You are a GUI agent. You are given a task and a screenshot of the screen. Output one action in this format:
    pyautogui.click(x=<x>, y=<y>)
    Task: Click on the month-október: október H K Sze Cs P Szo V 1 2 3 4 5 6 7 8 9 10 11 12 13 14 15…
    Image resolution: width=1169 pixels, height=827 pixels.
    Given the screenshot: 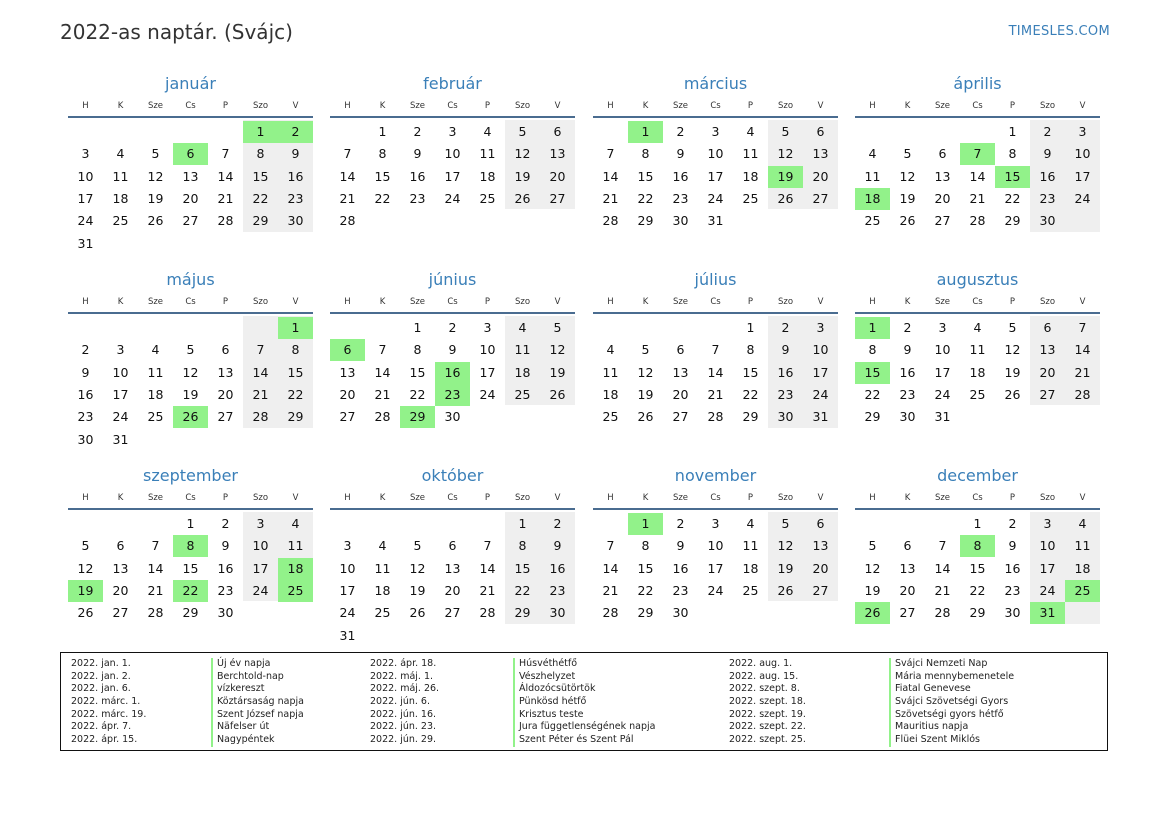 What is the action you would take?
    pyautogui.click(x=452, y=558)
    